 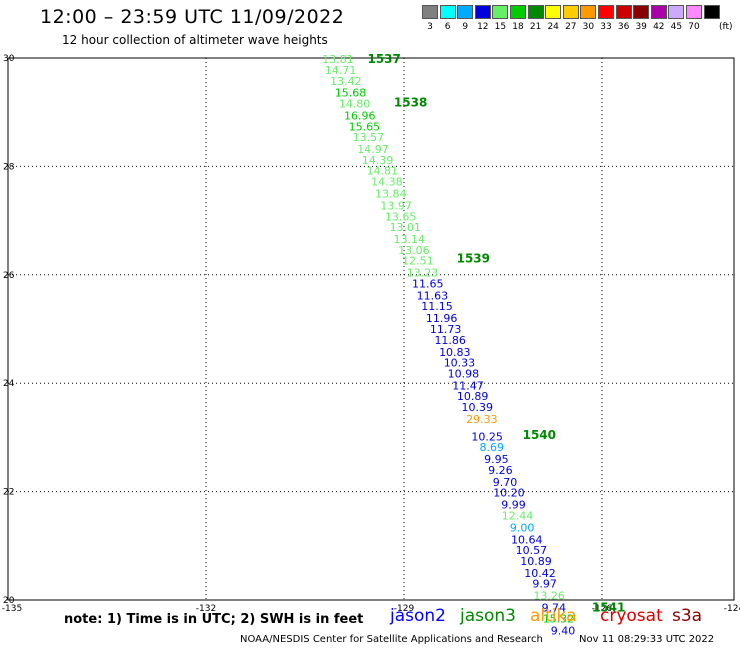 What do you see at coordinates (341, 70) in the screenshot?
I see `swh-value-label: 14.71` at bounding box center [341, 70].